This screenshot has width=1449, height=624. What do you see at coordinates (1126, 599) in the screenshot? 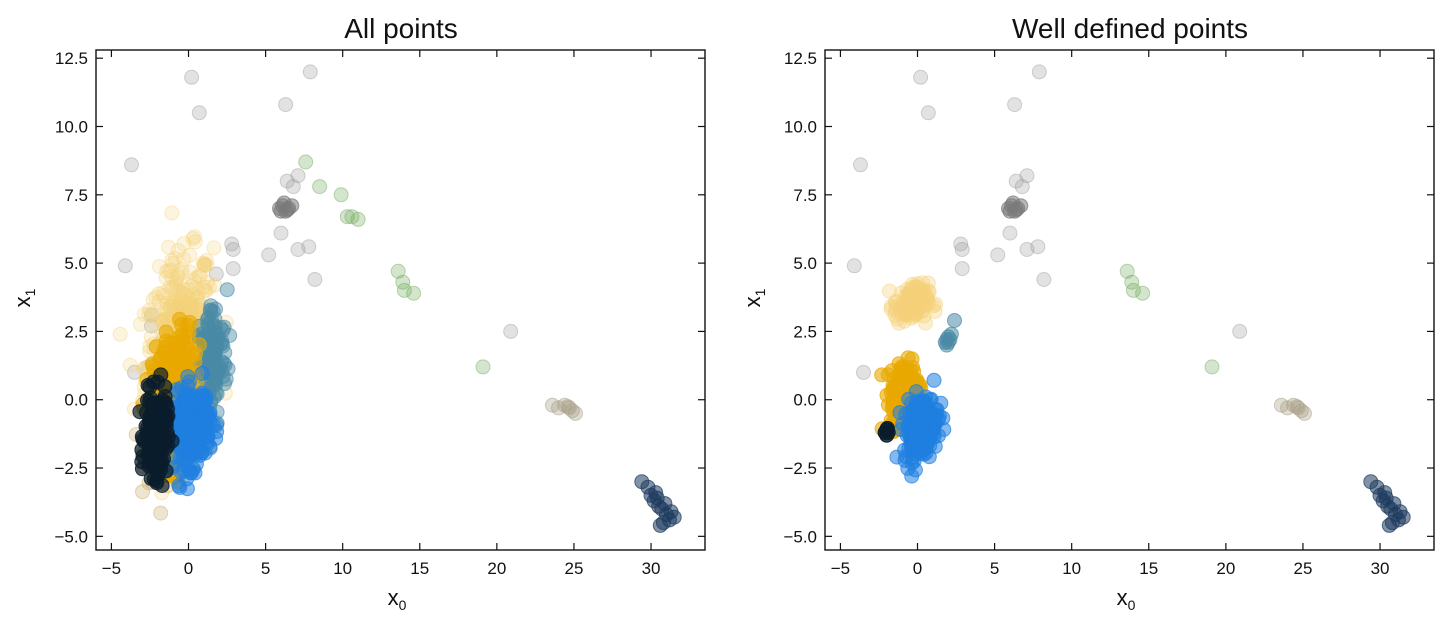
I see `x-axis-label: x0` at bounding box center [1126, 599].